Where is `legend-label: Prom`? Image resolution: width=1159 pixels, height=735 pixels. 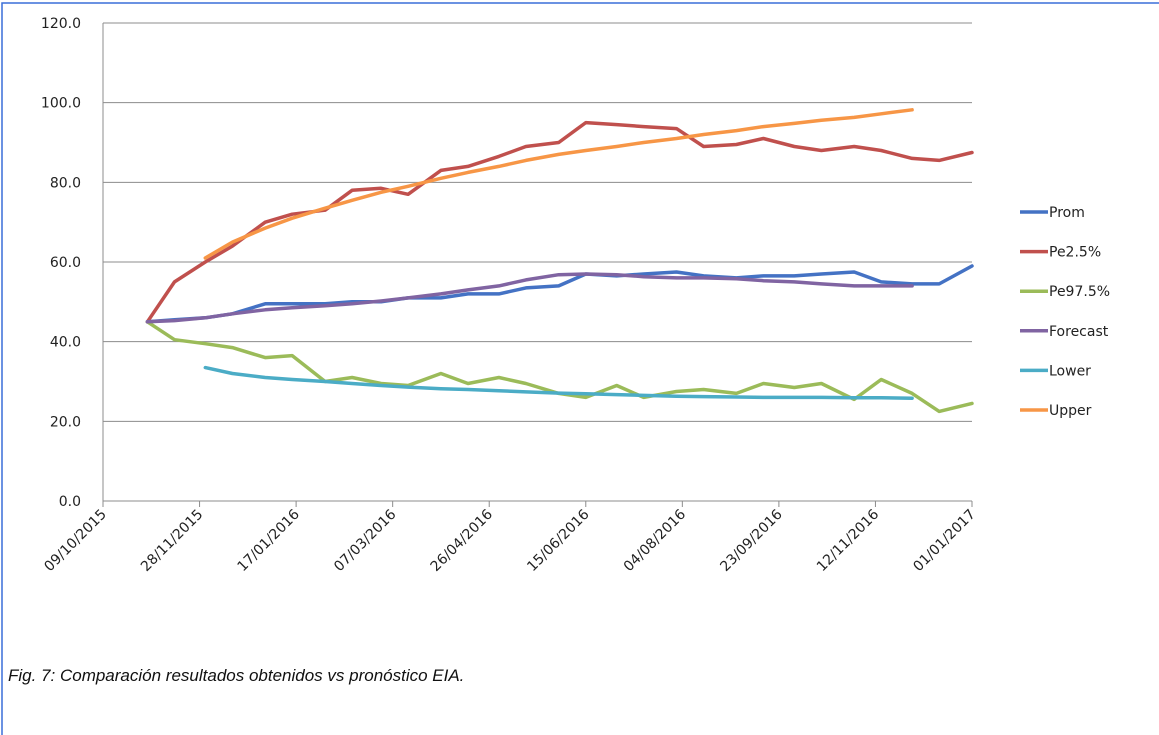
legend-label: Prom is located at coordinates (1067, 213).